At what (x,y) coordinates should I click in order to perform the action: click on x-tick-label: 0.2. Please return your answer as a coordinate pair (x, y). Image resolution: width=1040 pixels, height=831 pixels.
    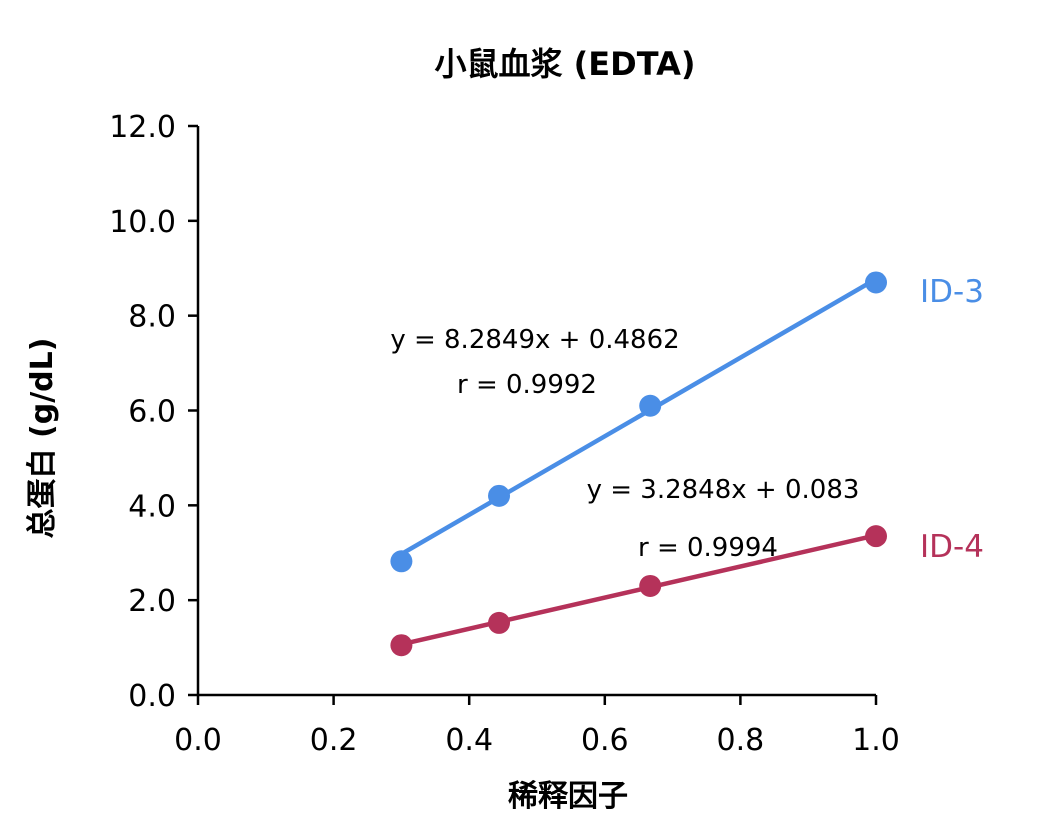
    Looking at the image, I should click on (334, 740).